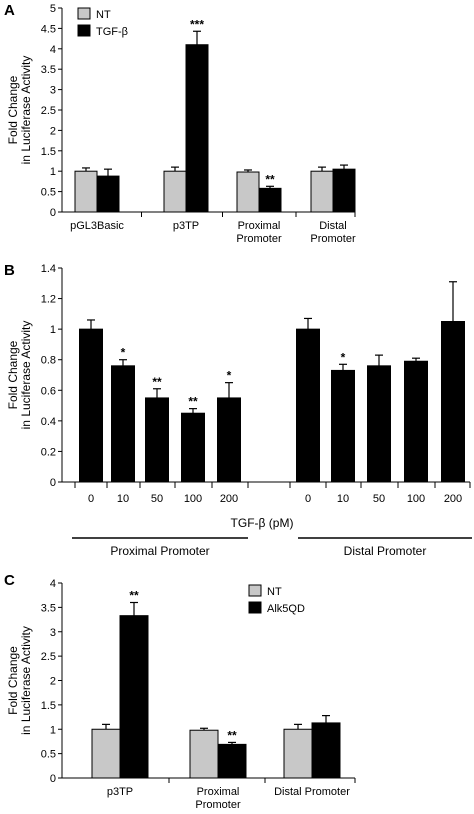  Describe the element at coordinates (53, 172) in the screenshot. I see `panel-a-y-tick-label: 1` at that location.